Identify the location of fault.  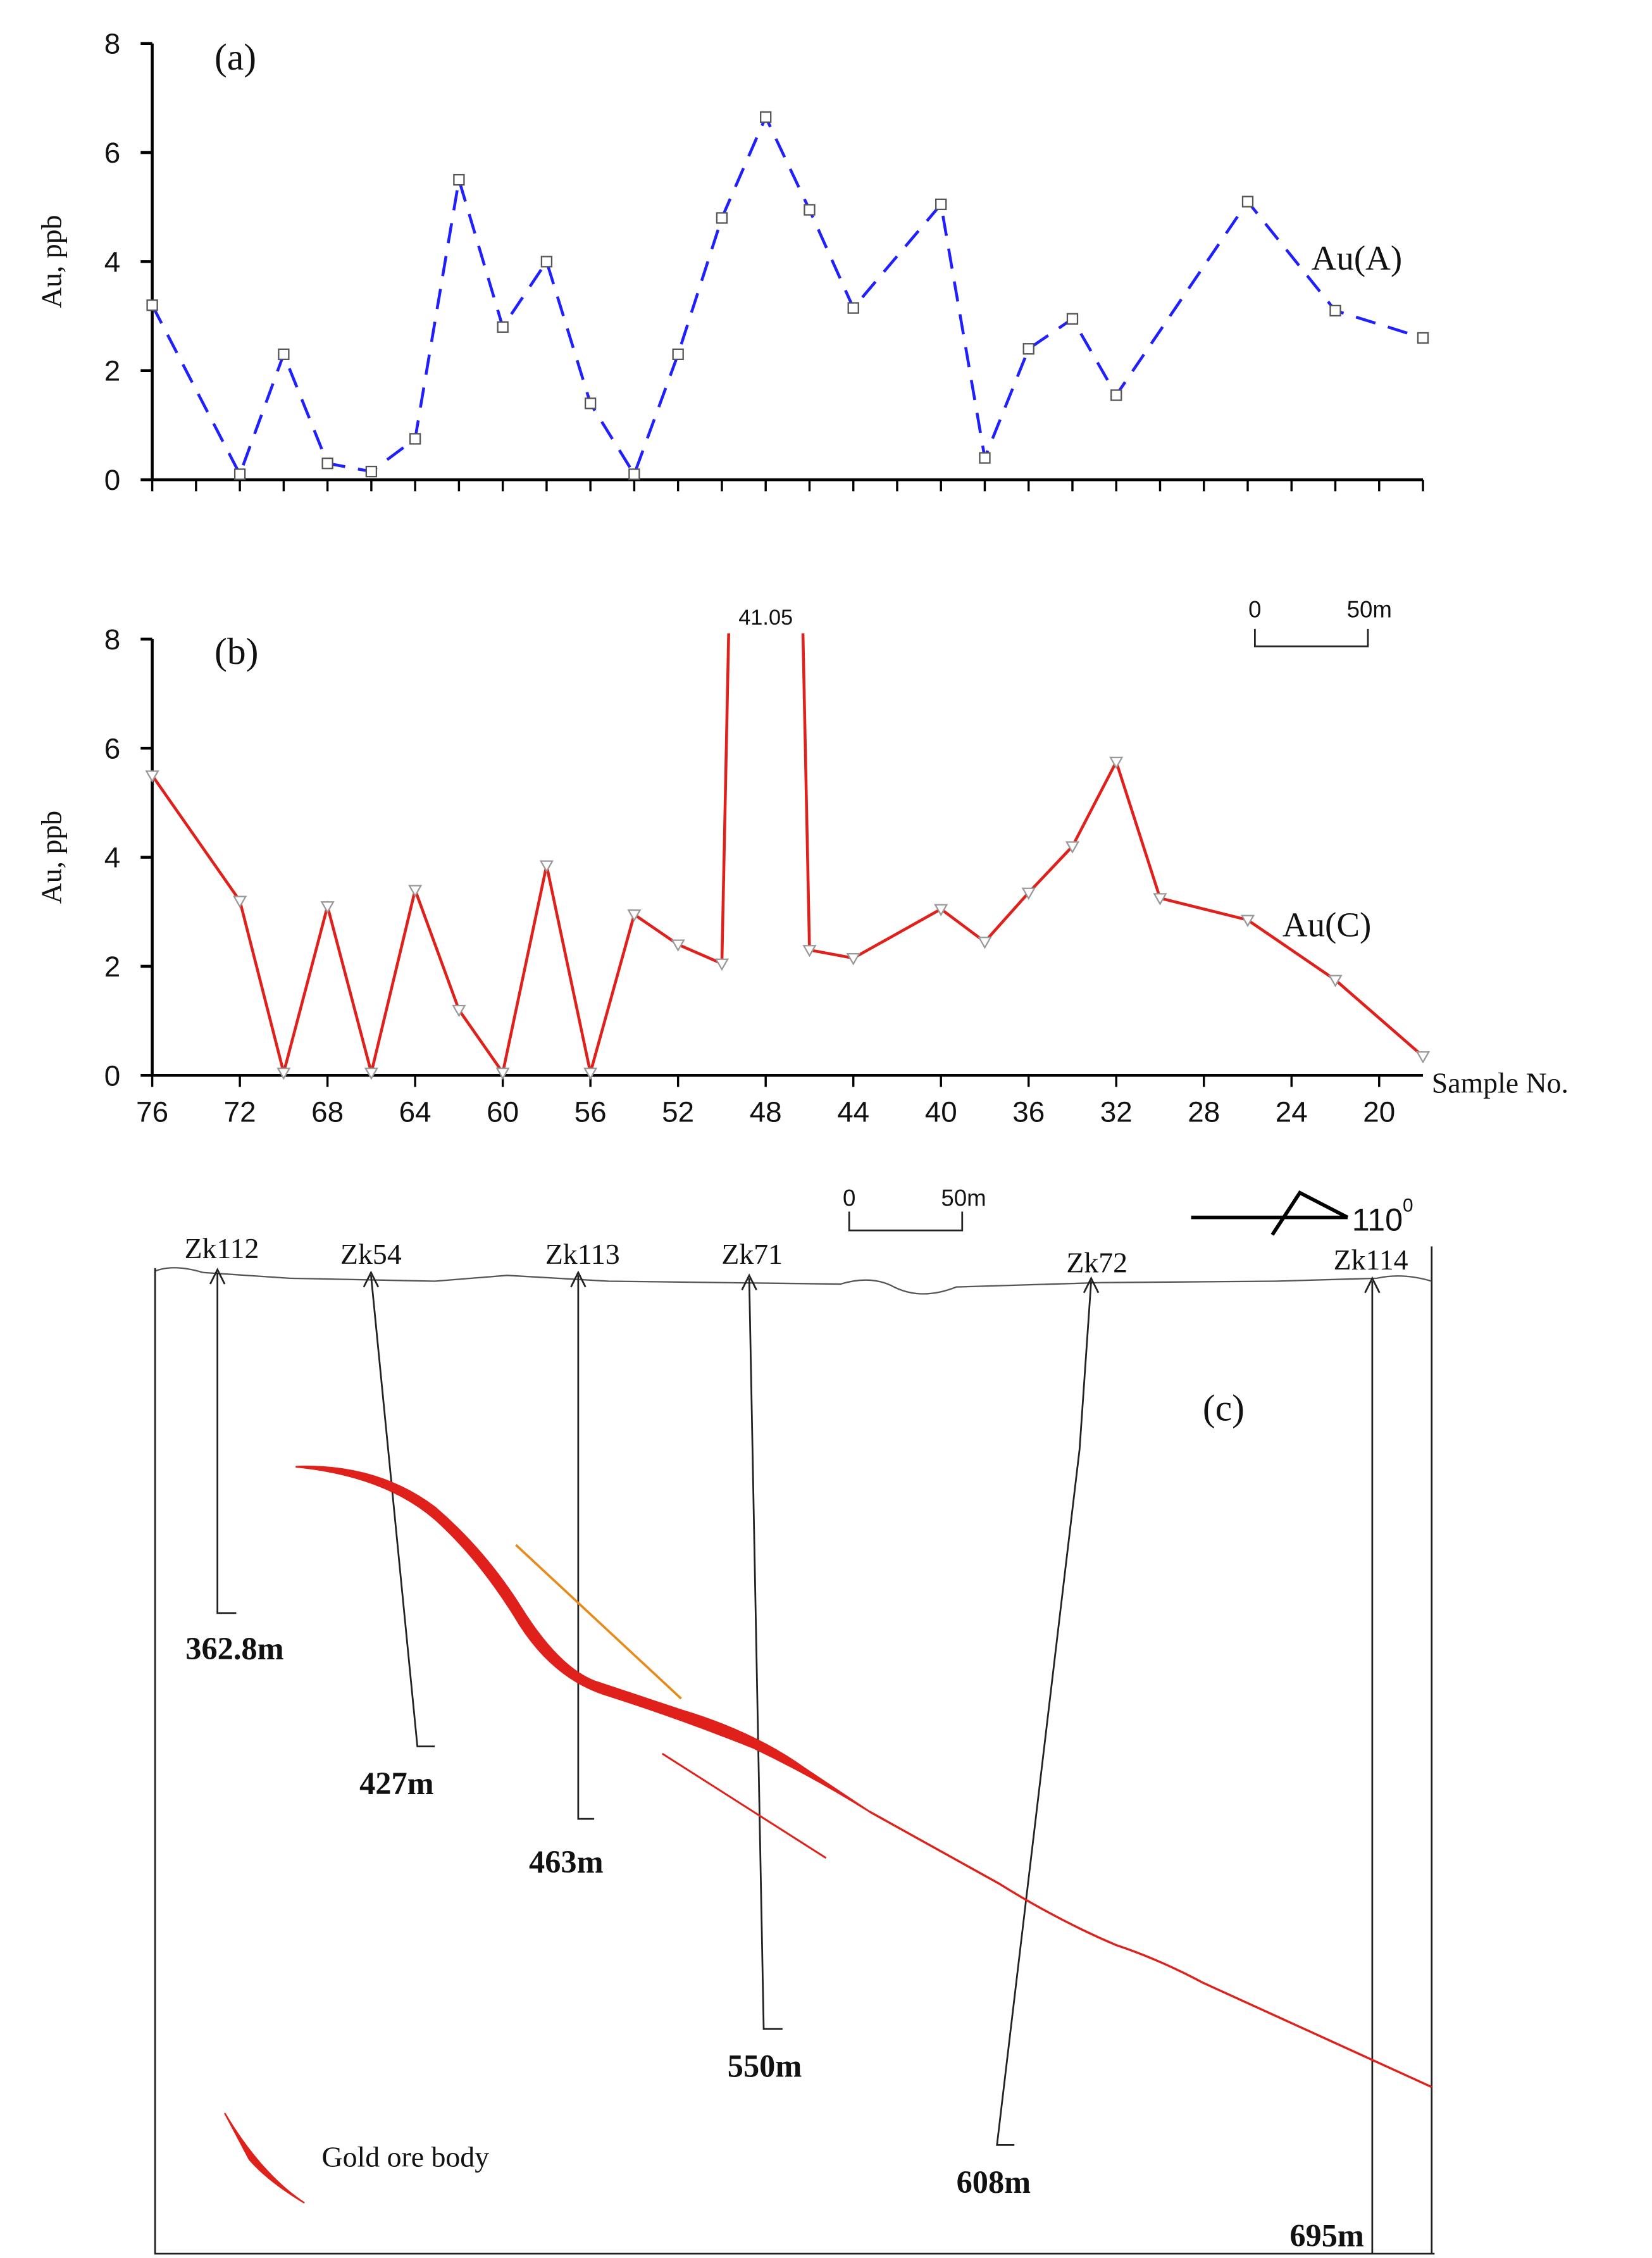
(598, 1622).